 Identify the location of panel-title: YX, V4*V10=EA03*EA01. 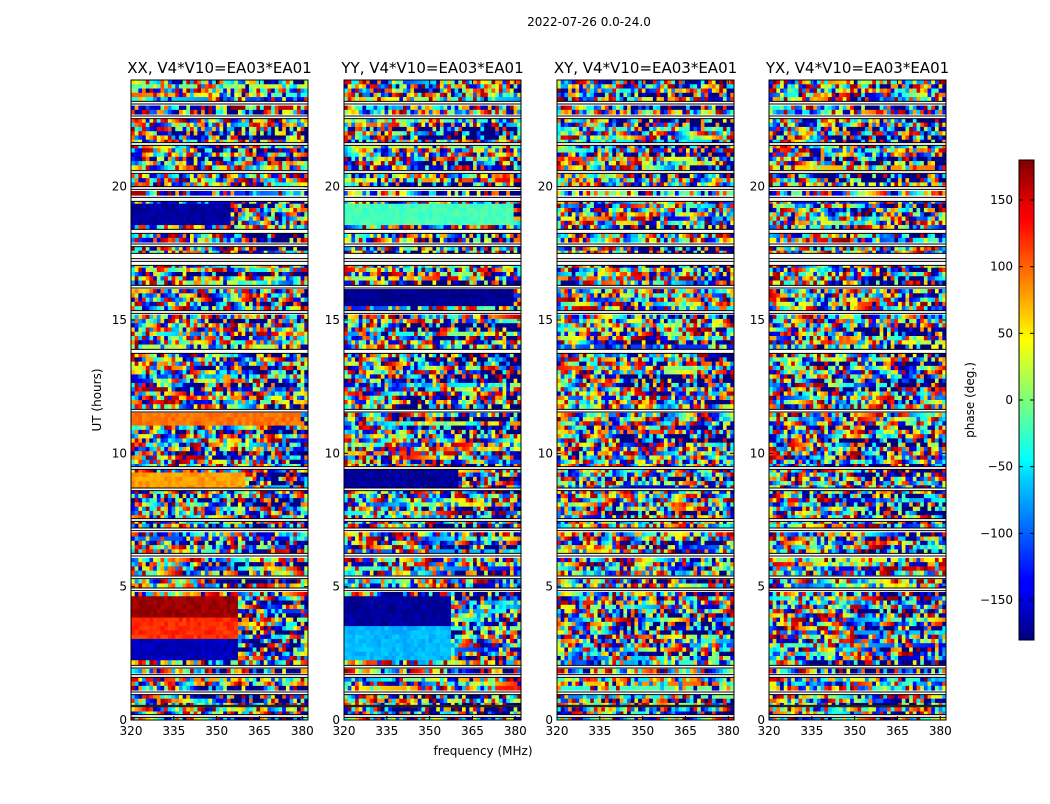
(857, 68).